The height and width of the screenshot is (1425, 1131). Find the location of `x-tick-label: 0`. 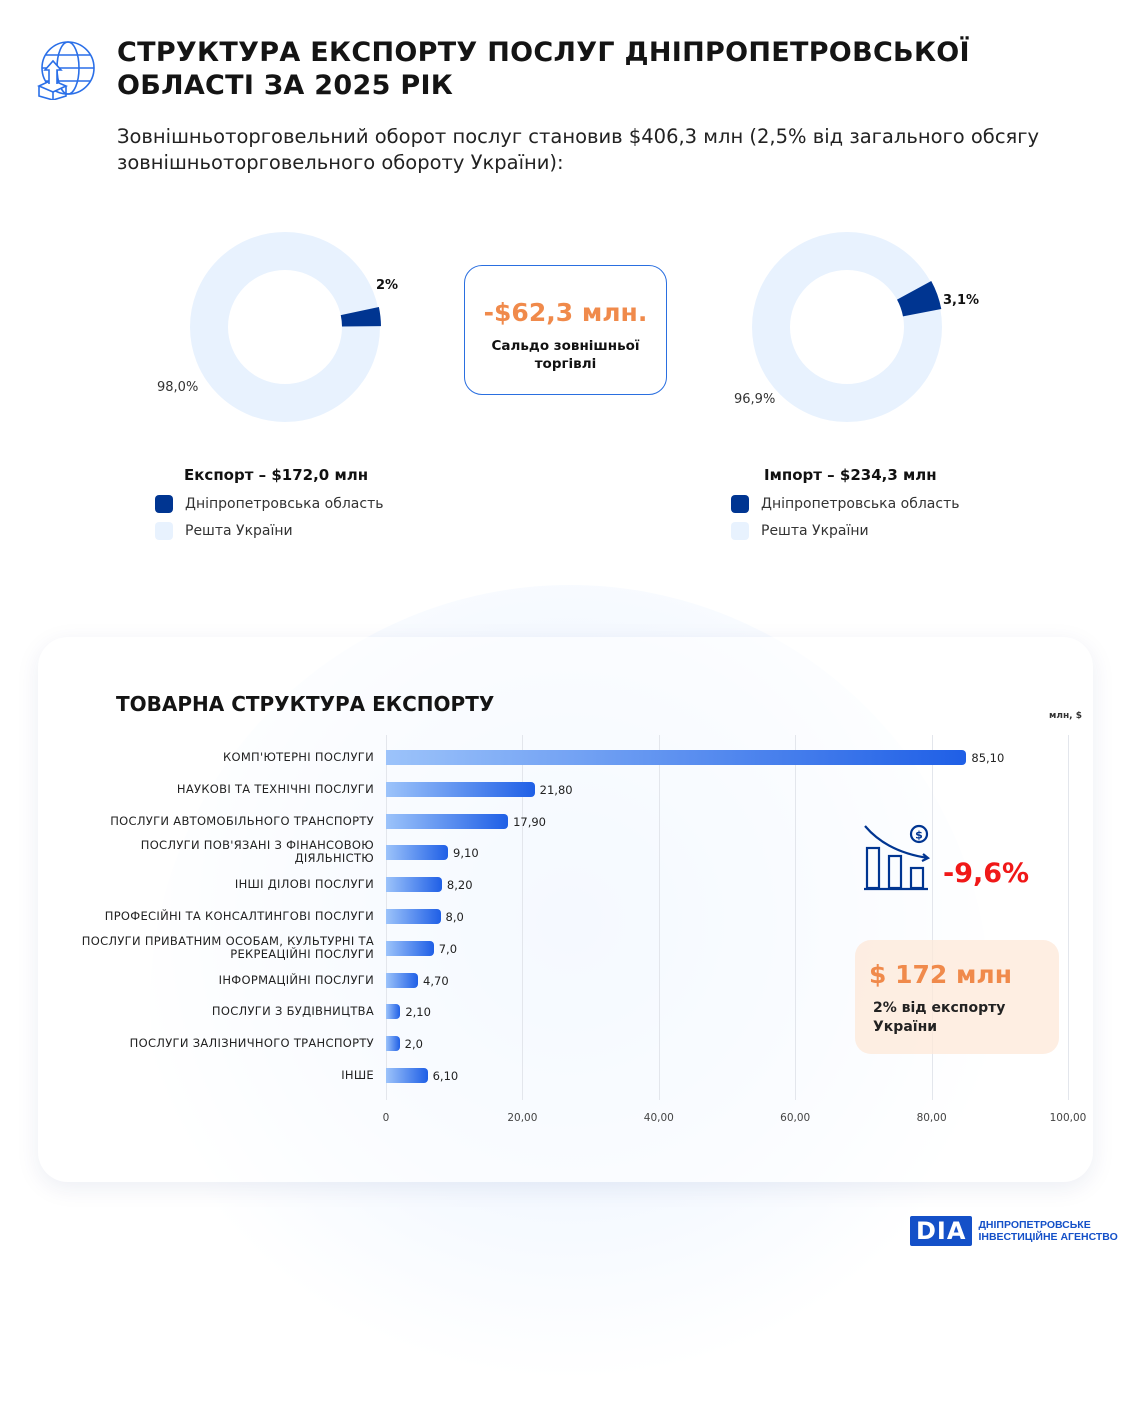

x-tick-label: 0 is located at coordinates (386, 1118).